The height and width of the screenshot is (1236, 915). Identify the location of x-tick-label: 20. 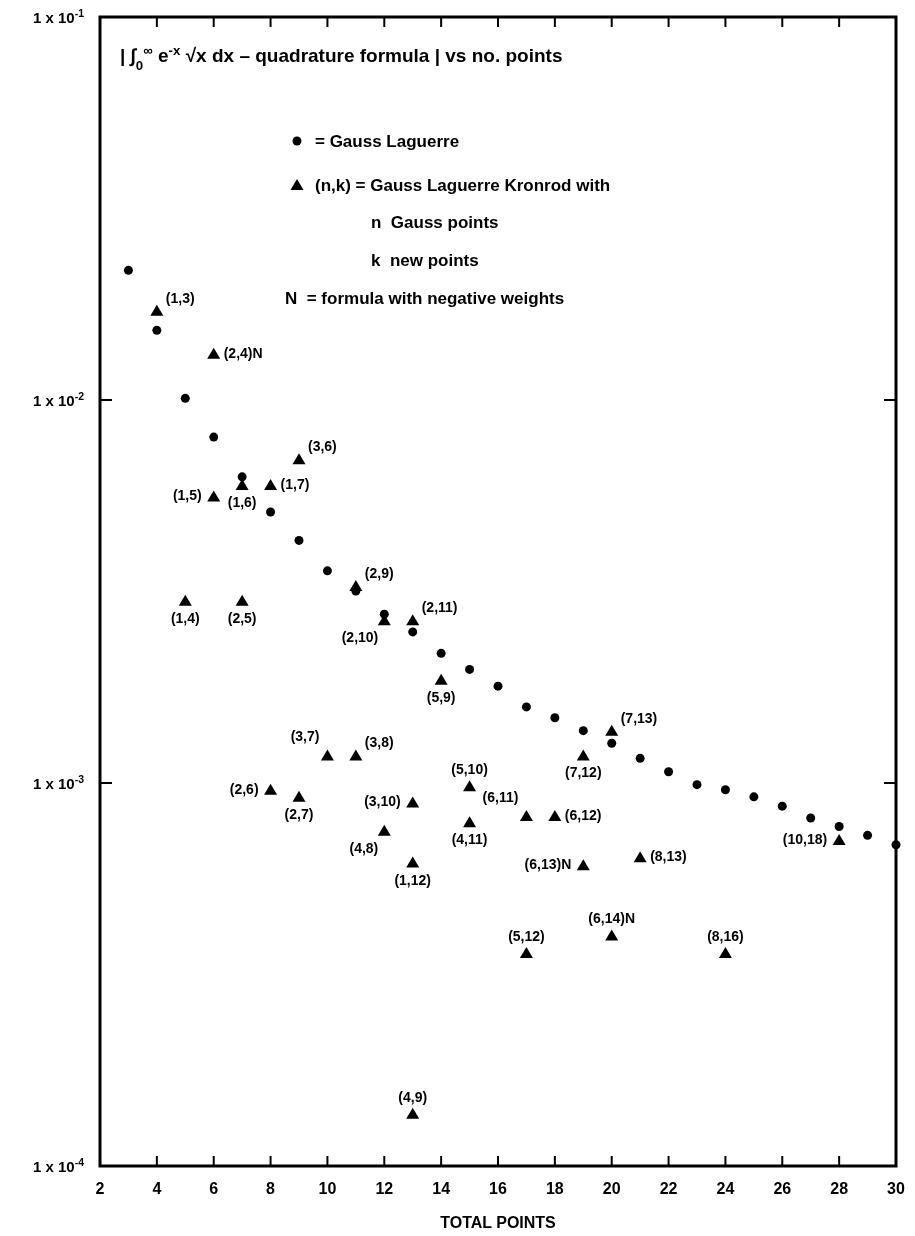
(611, 1188).